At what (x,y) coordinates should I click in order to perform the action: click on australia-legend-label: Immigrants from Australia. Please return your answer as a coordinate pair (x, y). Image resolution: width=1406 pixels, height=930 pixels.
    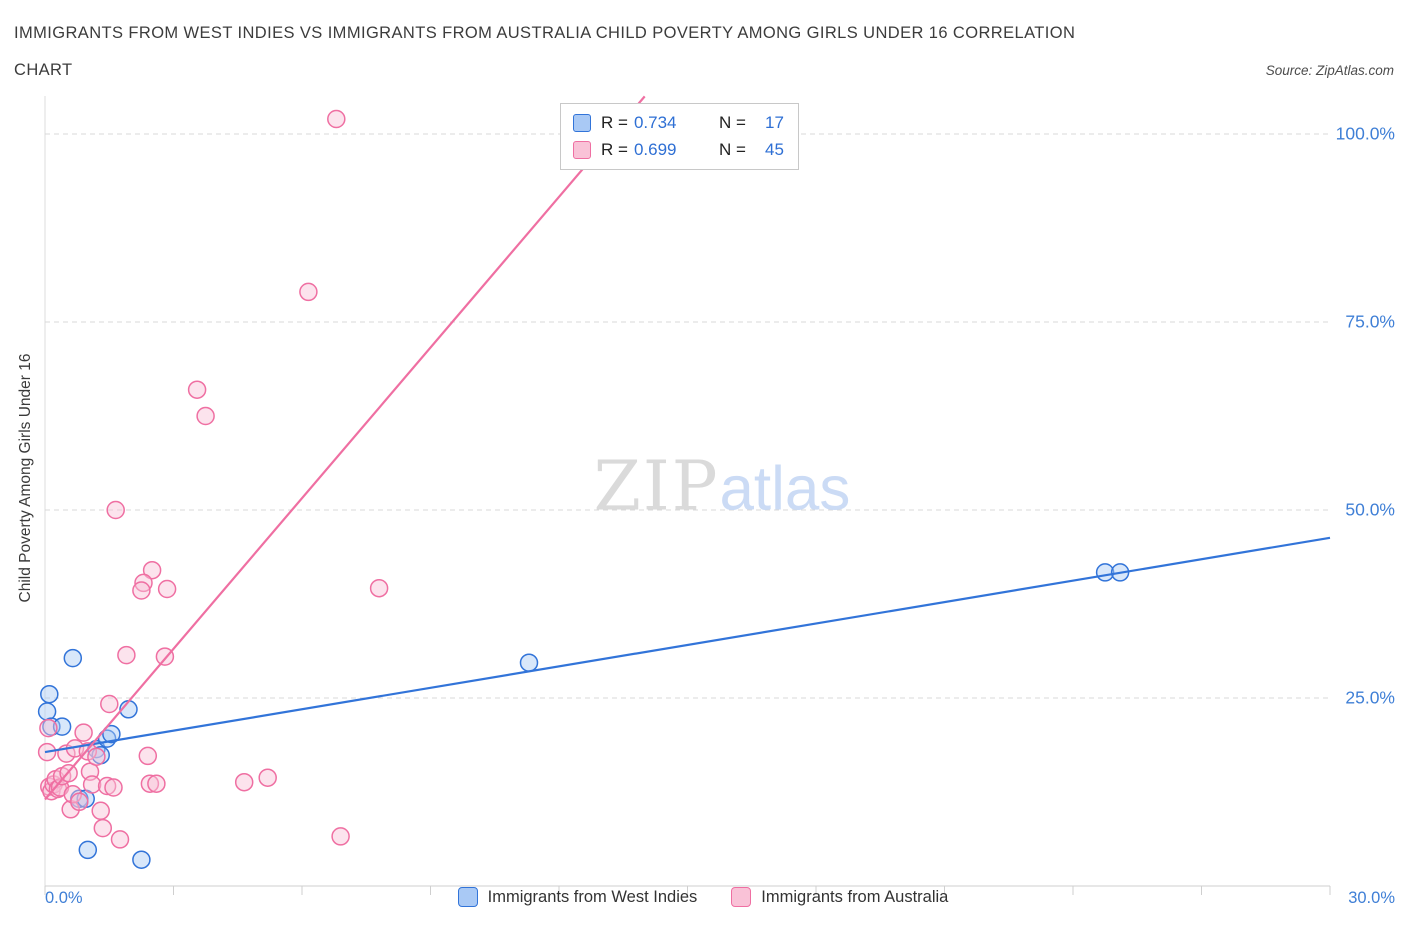
    Looking at the image, I should click on (855, 896).